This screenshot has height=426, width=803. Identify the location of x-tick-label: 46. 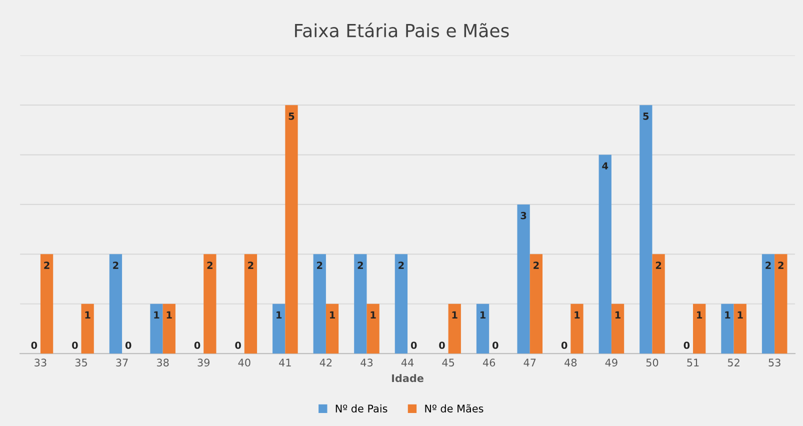
(489, 362).